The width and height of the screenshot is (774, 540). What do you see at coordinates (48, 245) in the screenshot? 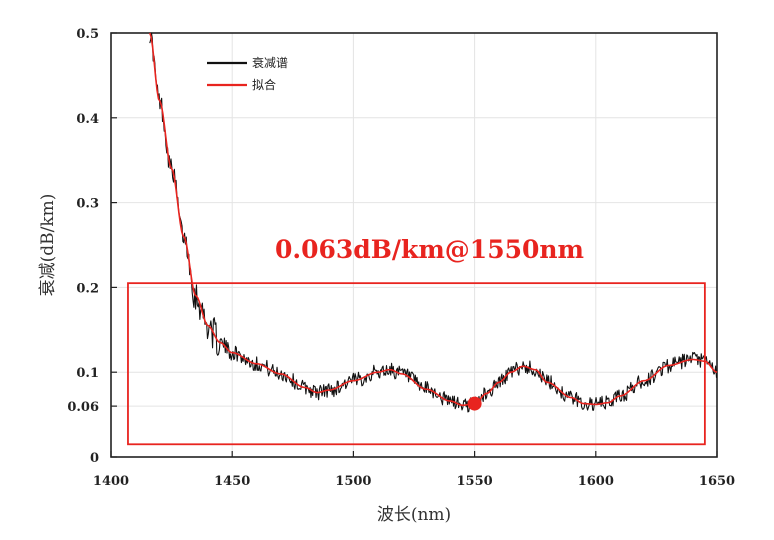
I see `y-axis-label: 衰减(dB/km)` at bounding box center [48, 245].